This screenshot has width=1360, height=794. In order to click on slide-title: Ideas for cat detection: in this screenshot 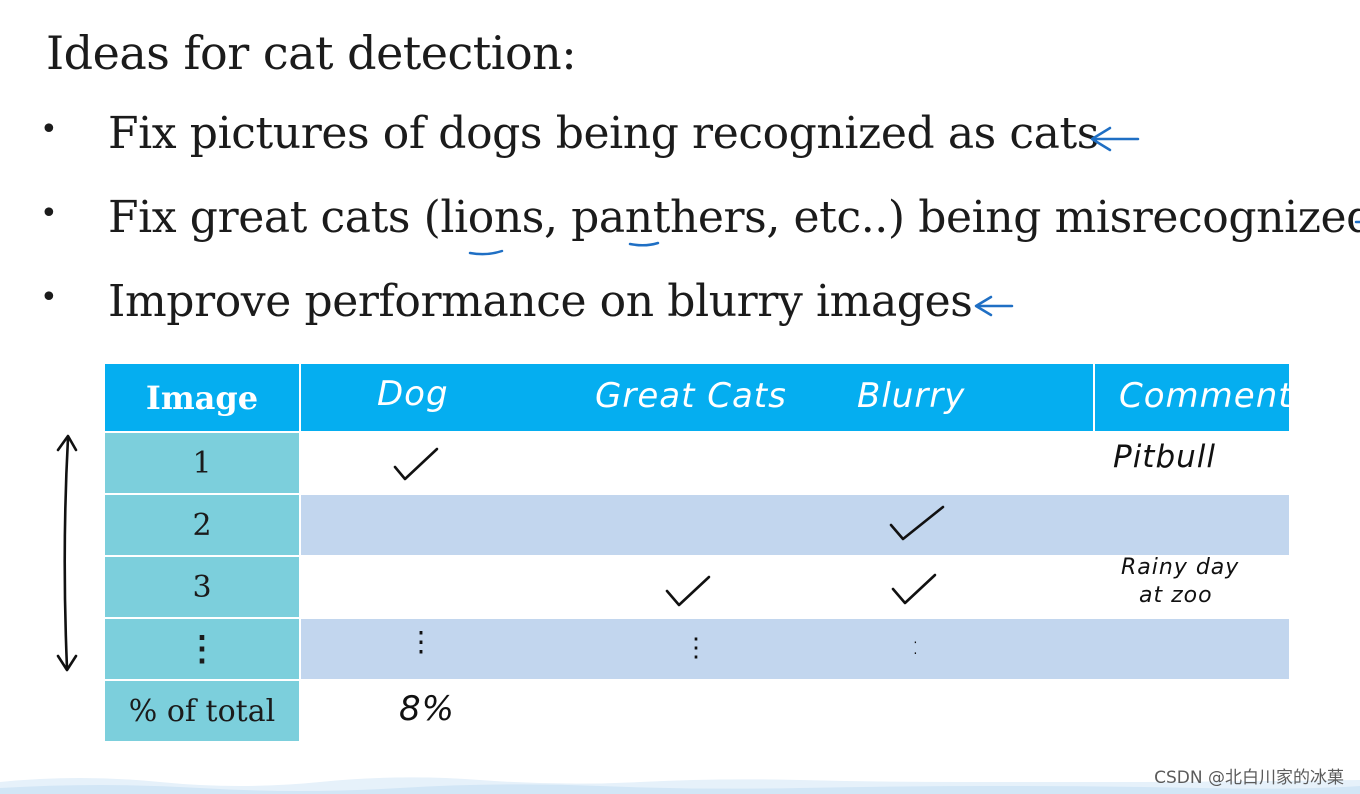, I will do `click(311, 53)`.